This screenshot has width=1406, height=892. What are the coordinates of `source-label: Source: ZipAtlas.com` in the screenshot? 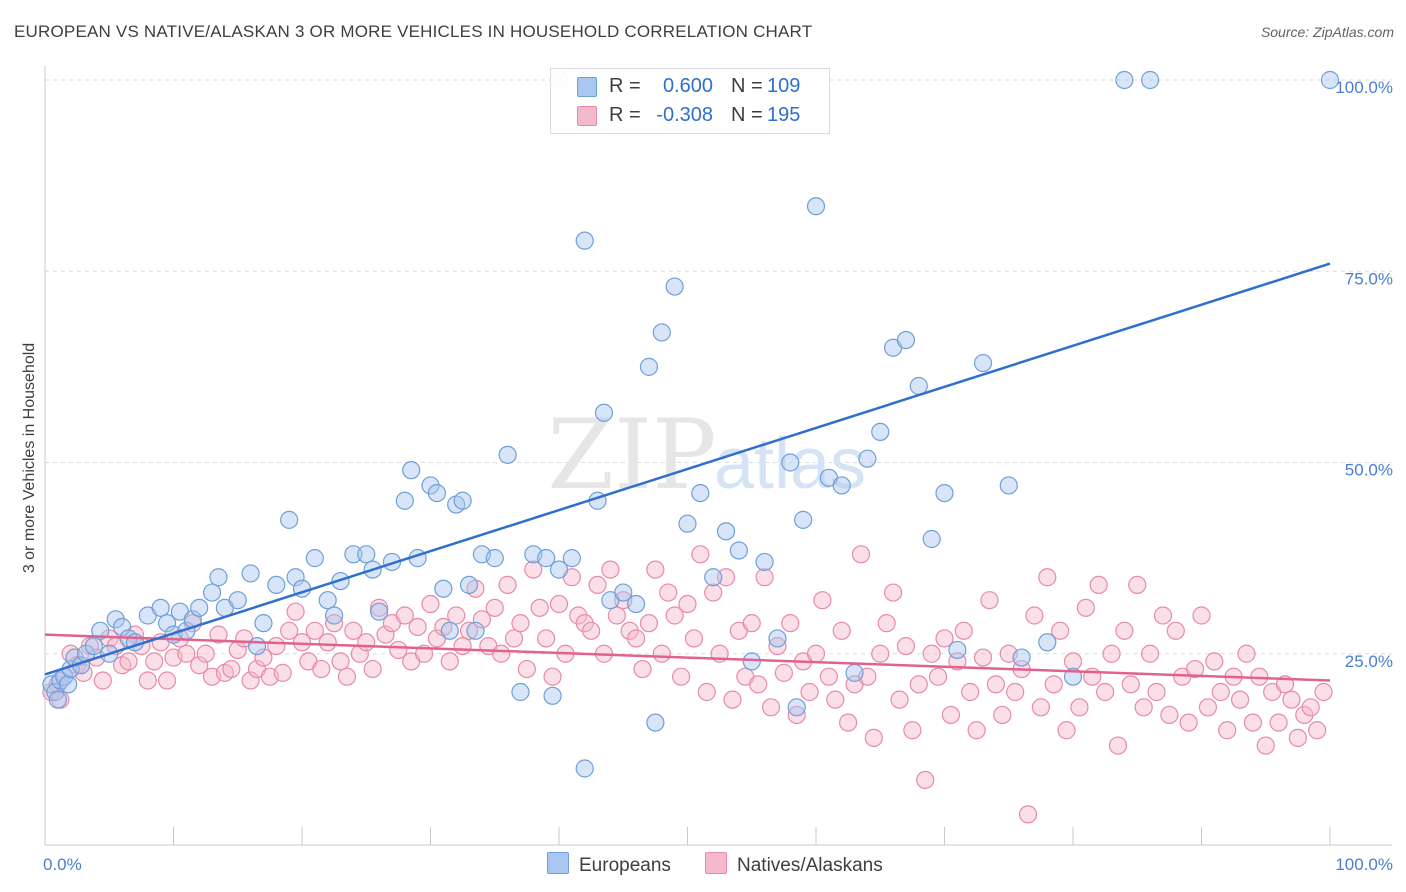 It's located at (1327, 32).